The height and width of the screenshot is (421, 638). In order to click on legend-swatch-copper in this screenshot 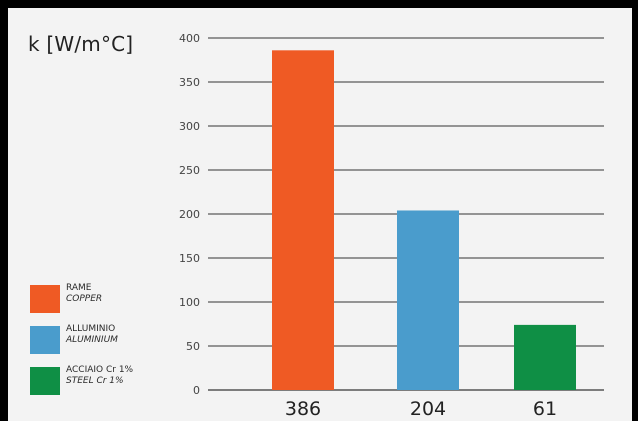, I will do `click(45, 299)`.